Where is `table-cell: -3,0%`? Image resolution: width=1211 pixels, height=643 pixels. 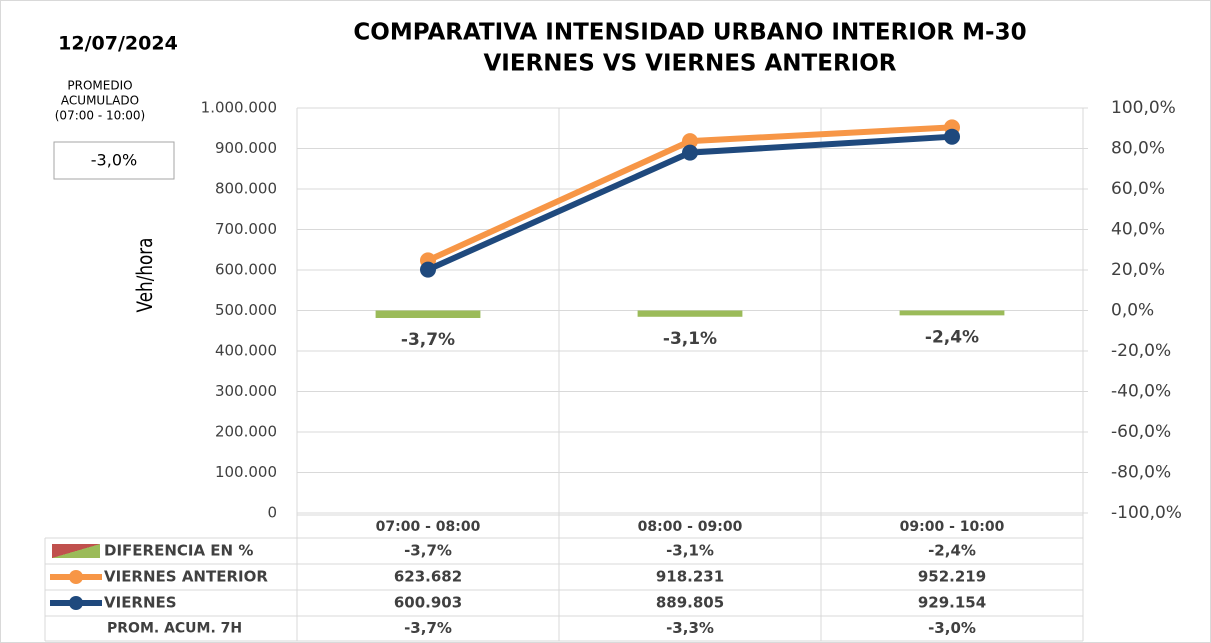 table-cell: -3,0% is located at coordinates (952, 628).